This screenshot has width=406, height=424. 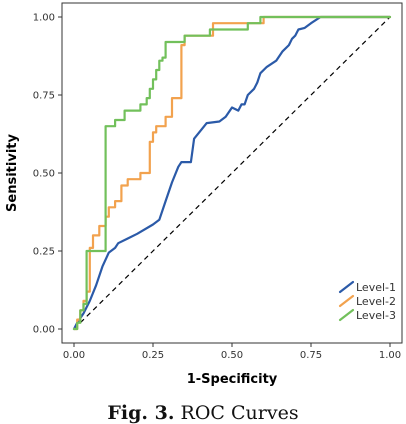 I want to click on y-tick-label: 0.50, so click(x=44, y=174).